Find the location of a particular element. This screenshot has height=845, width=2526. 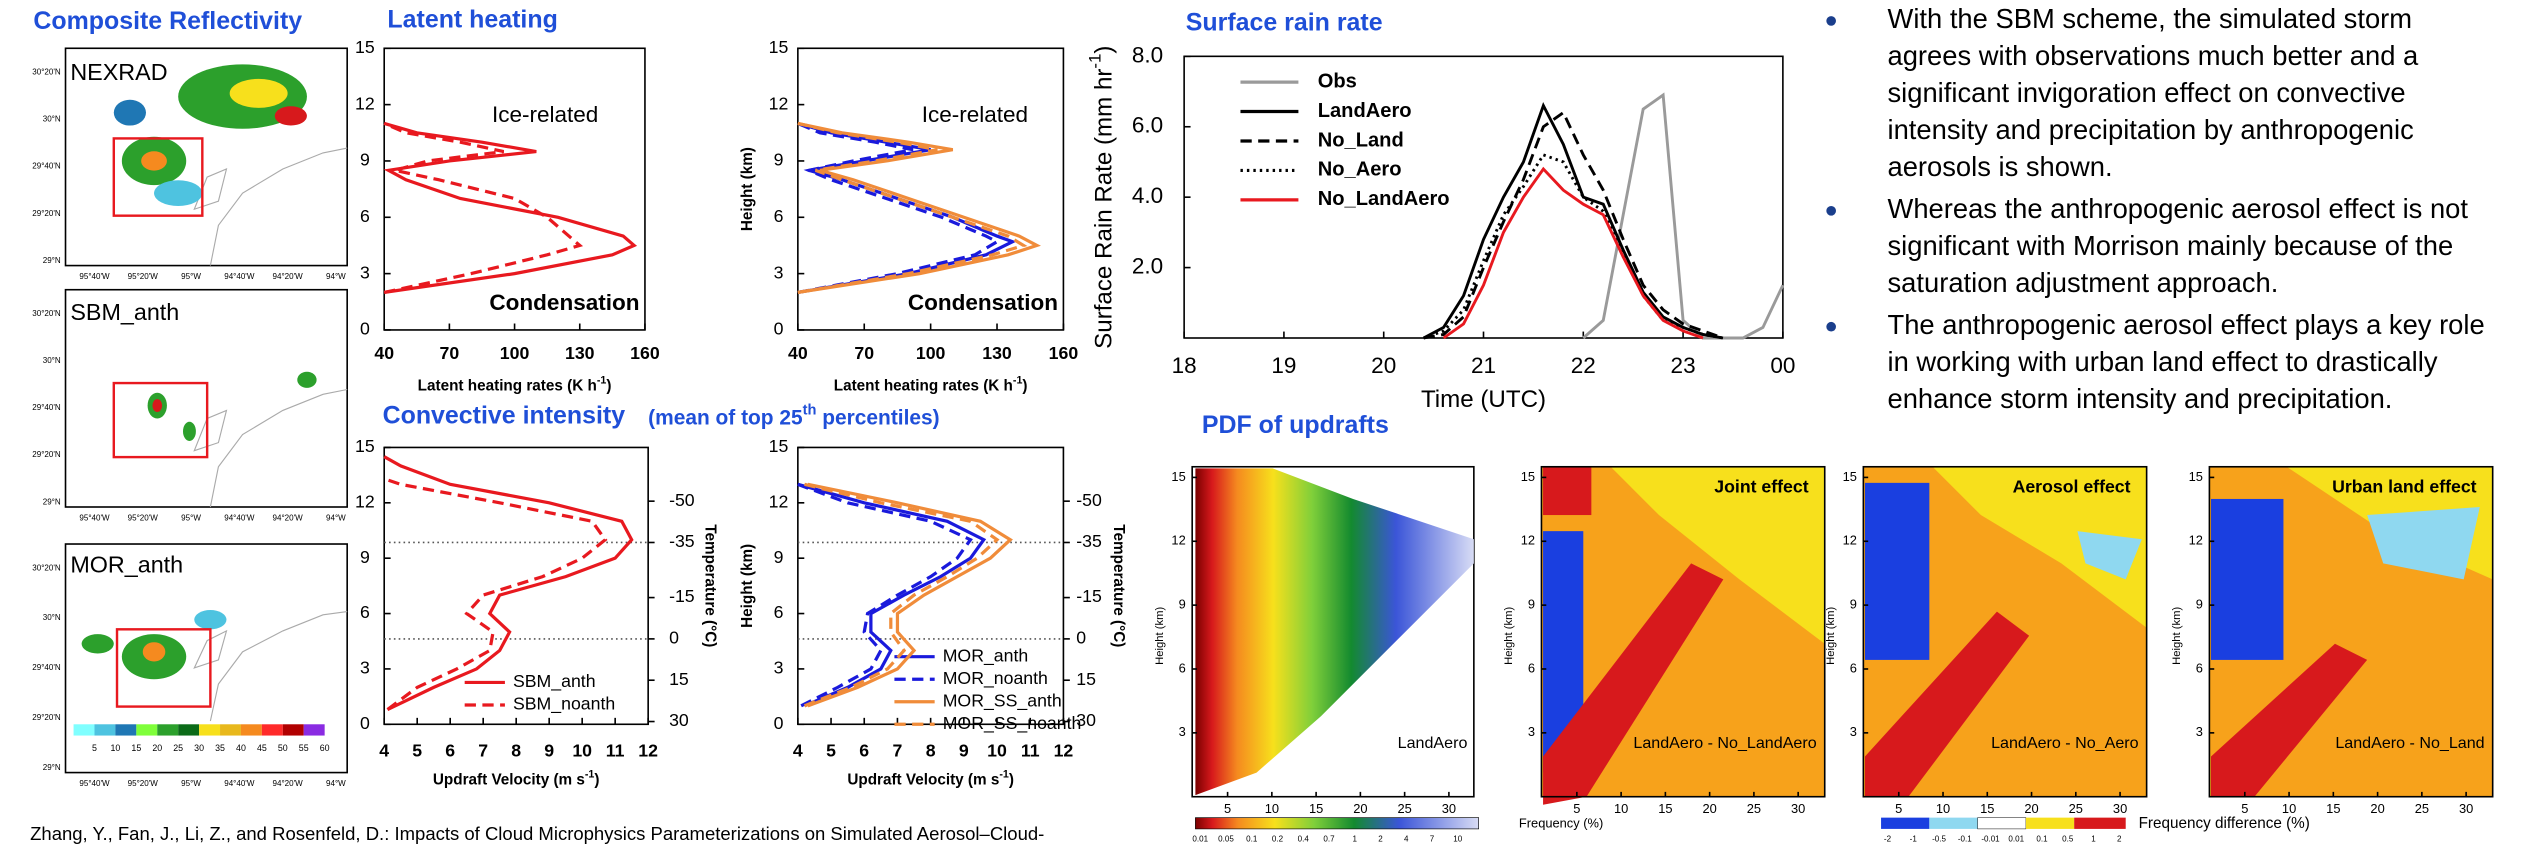

x-tick-label: 30 is located at coordinates (2466, 808).